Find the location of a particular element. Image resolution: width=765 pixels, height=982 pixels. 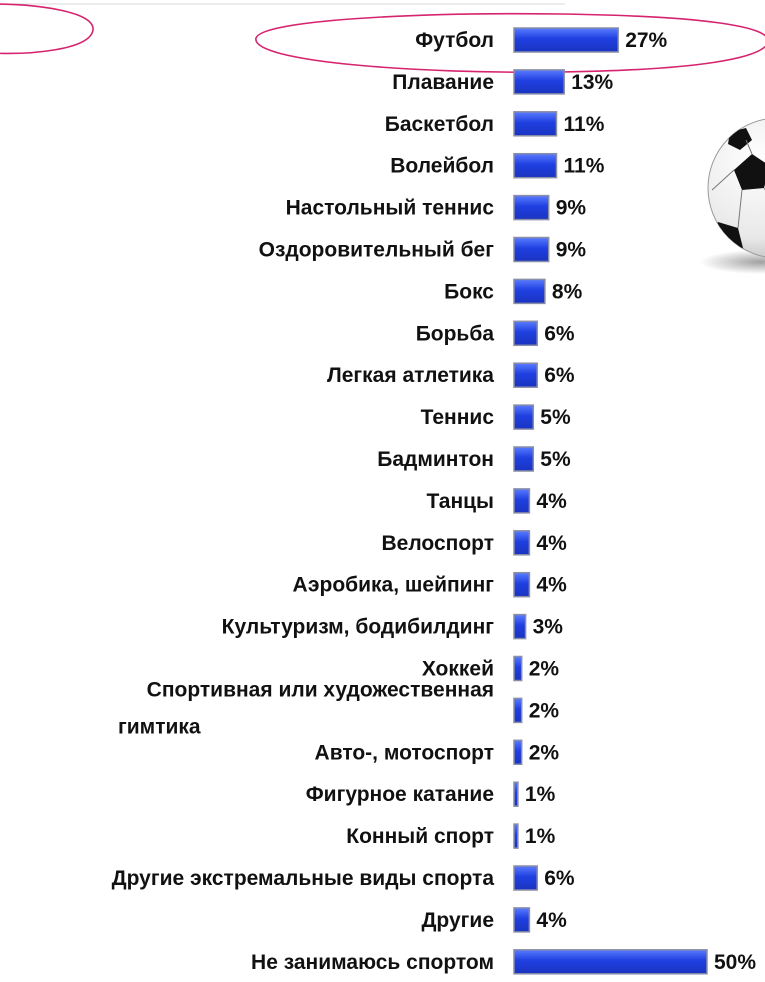

category-label: Оздоровительный бег is located at coordinates (377, 250).